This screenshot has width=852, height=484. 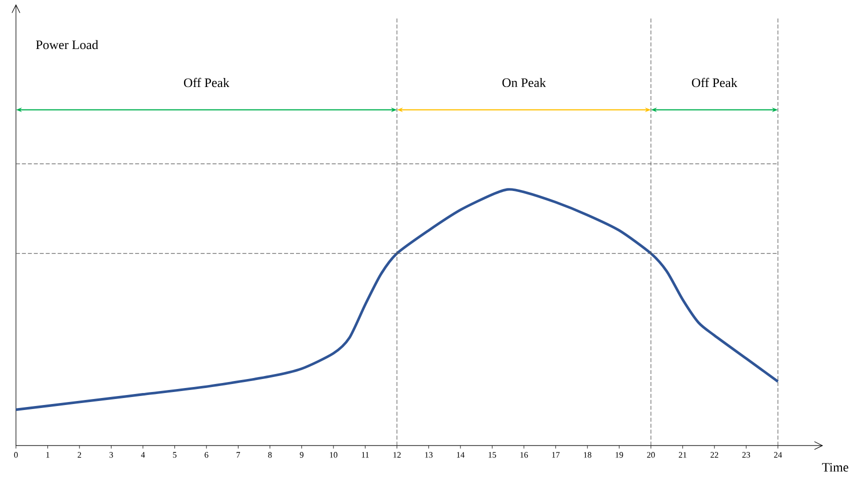 What do you see at coordinates (270, 455) in the screenshot?
I see `x-tick-label: 8` at bounding box center [270, 455].